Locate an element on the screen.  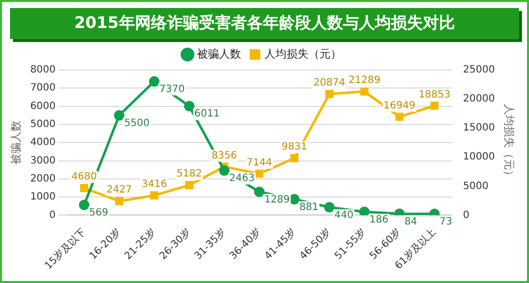
data-label: 6011 is located at coordinates (207, 114).